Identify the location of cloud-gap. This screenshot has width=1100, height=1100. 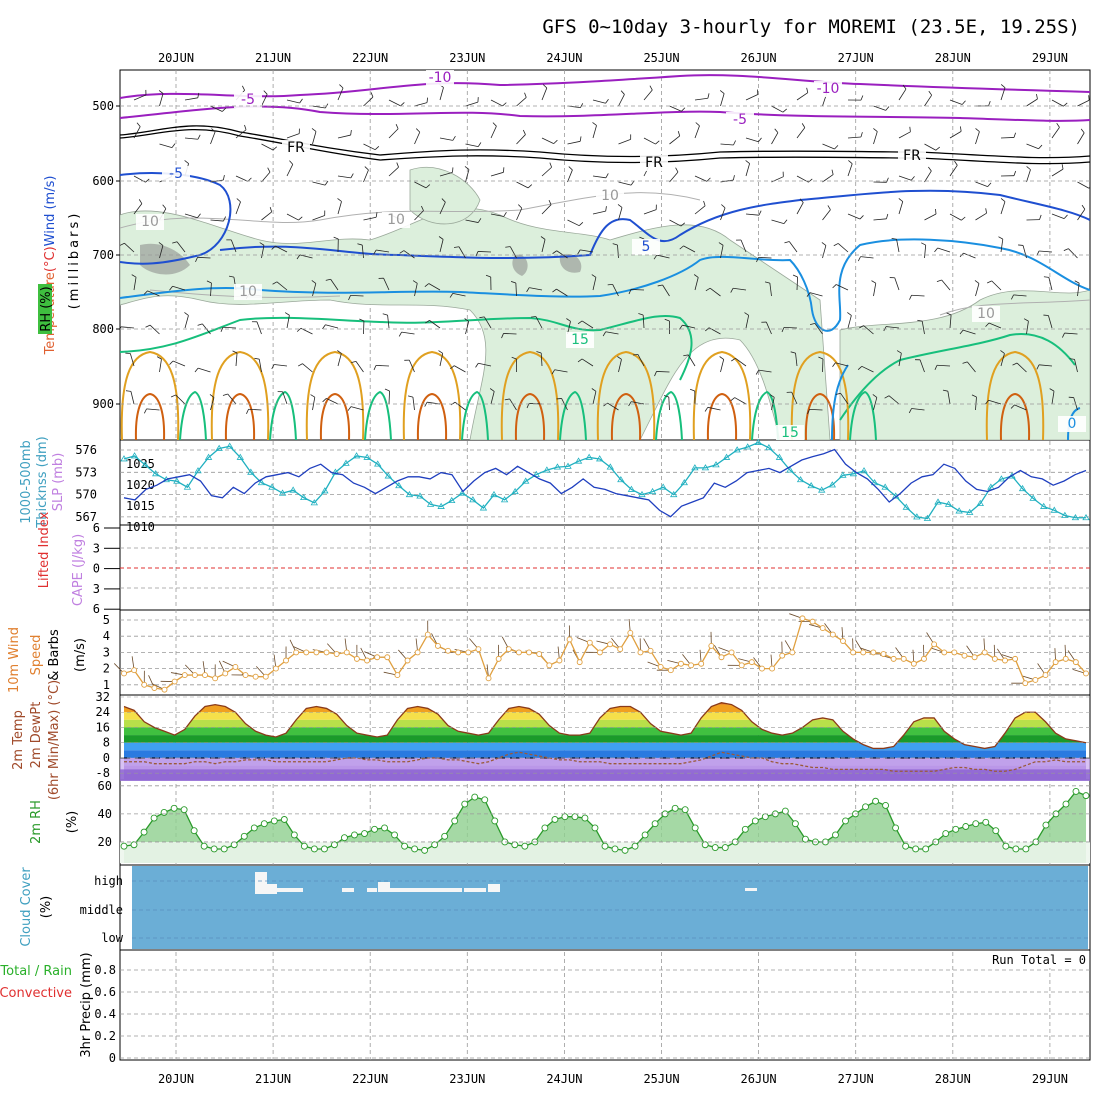
(494, 888).